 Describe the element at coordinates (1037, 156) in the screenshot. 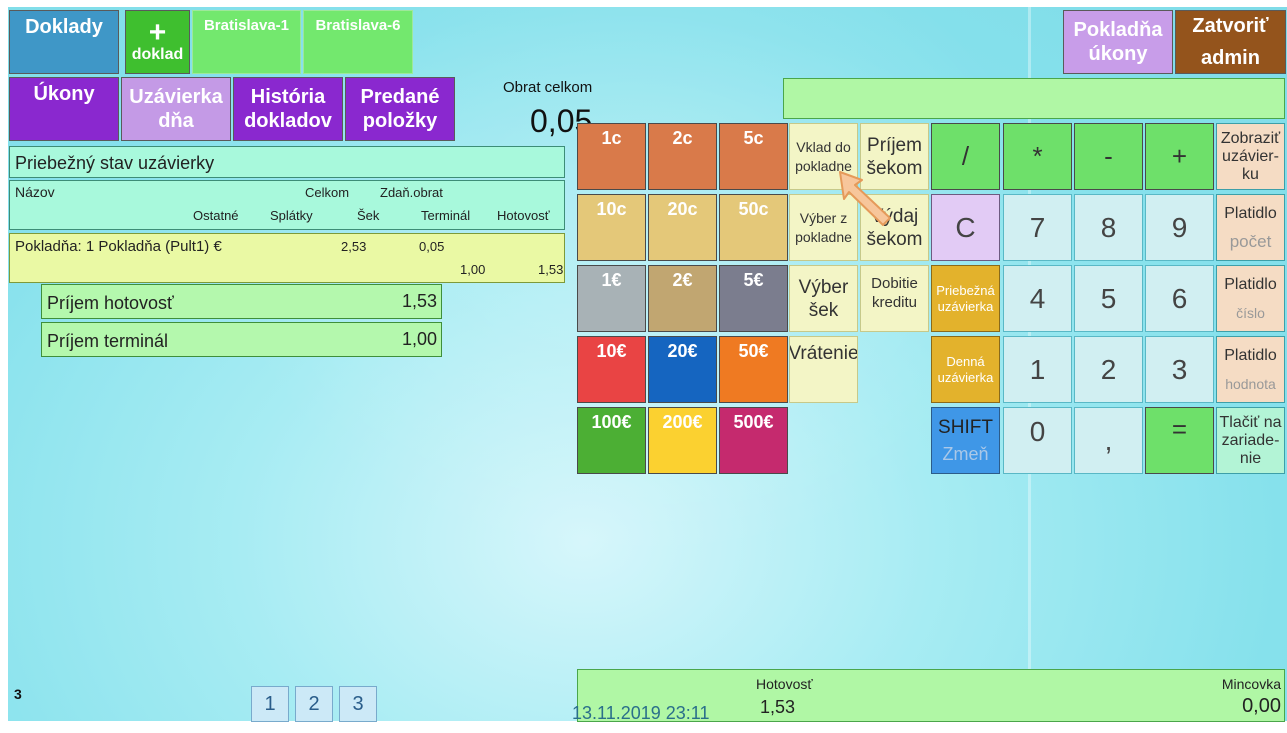

I see `multiply-key: *` at that location.